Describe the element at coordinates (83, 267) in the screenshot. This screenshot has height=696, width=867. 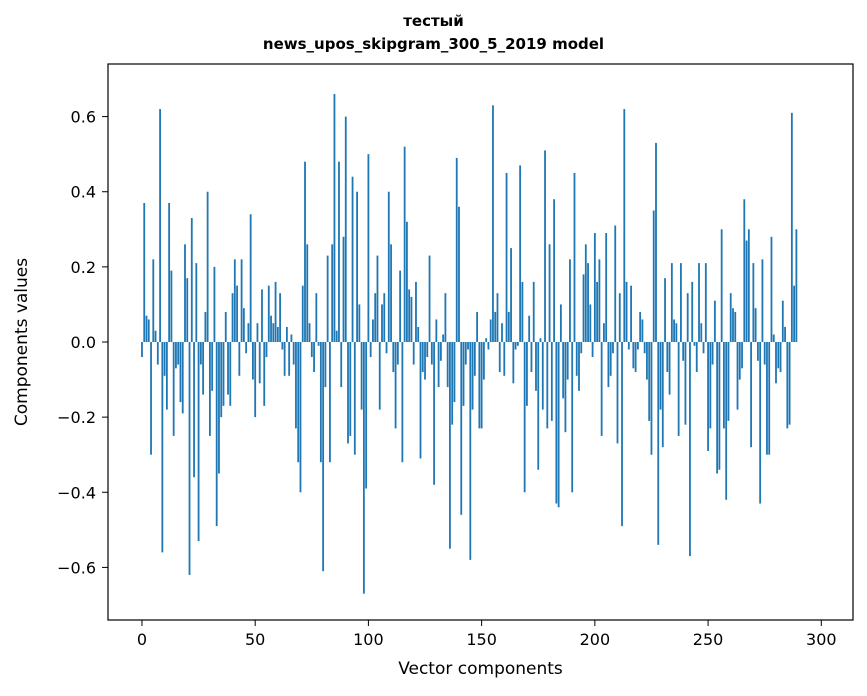
I see `y-tick-label: 0.2` at that location.